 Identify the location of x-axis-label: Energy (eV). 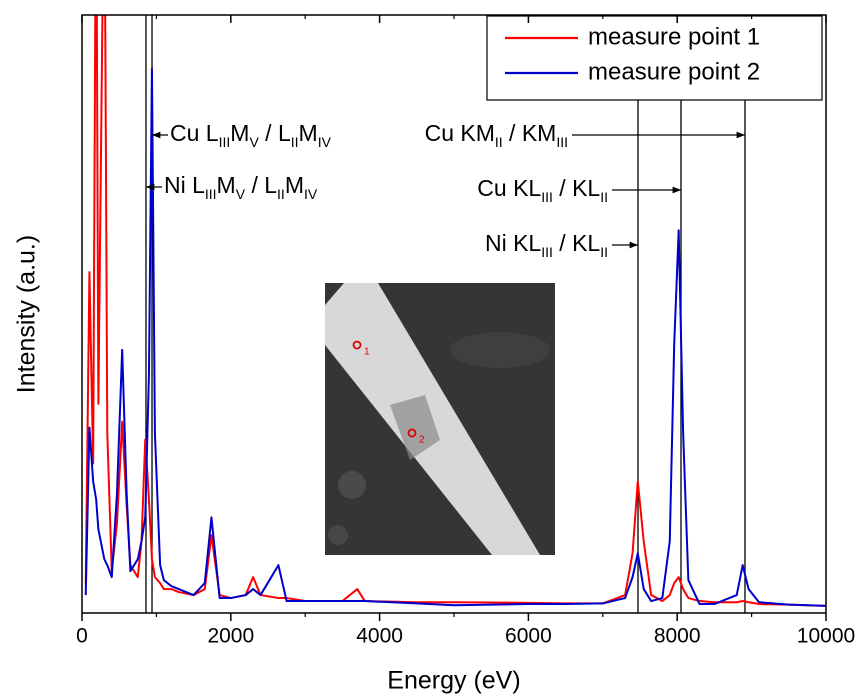
(453, 681).